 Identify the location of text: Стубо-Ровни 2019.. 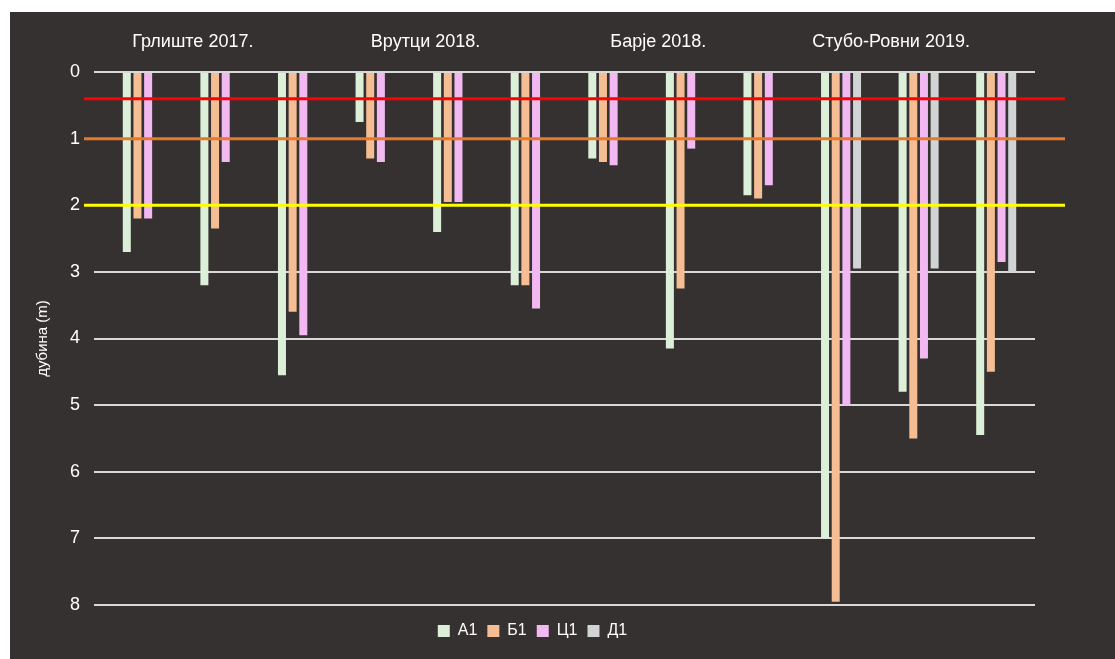
(891, 40).